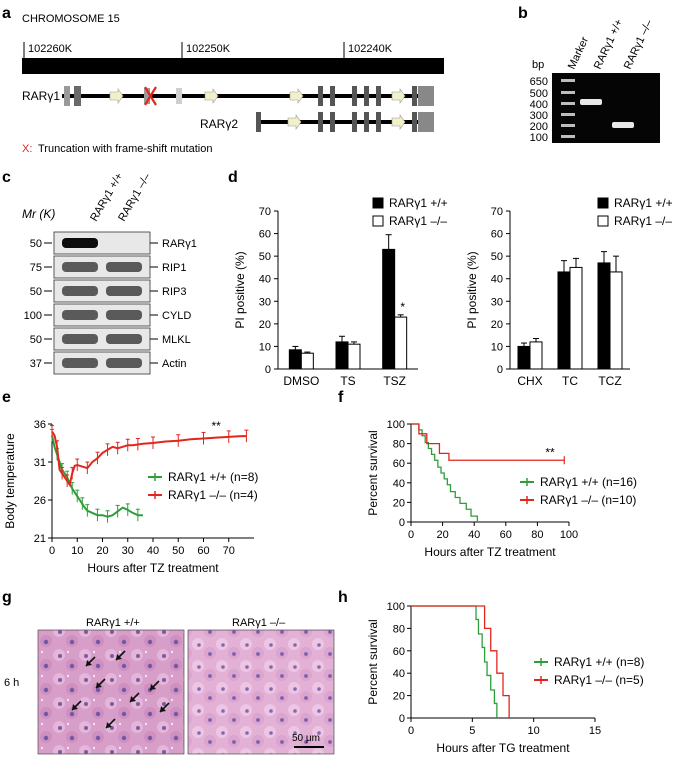 The image size is (675, 766). What do you see at coordinates (503, 748) in the screenshot?
I see `x-axis-label: Hours after TG treatment` at bounding box center [503, 748].